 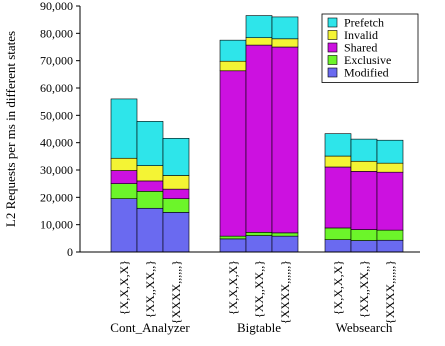 I want to click on bar-bigtable-2-modified, so click(x=259, y=244).